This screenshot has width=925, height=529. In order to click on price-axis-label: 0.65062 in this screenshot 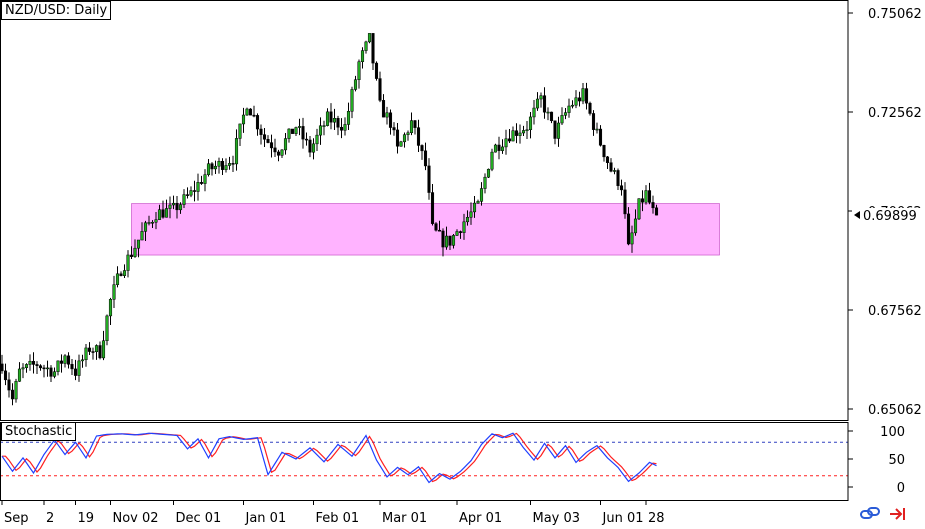, I will do `click(895, 410)`.